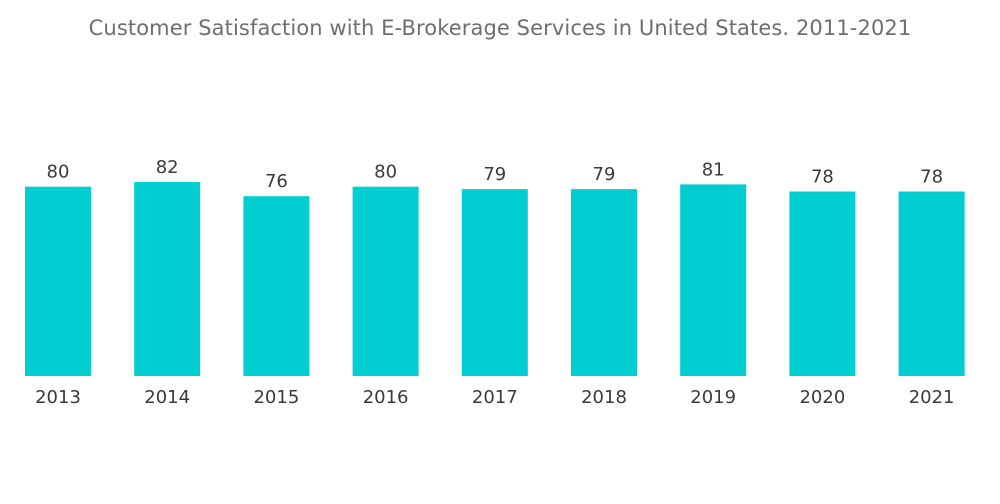 This screenshot has width=1000, height=504. Describe the element at coordinates (167, 279) in the screenshot. I see `bar-2014` at that location.